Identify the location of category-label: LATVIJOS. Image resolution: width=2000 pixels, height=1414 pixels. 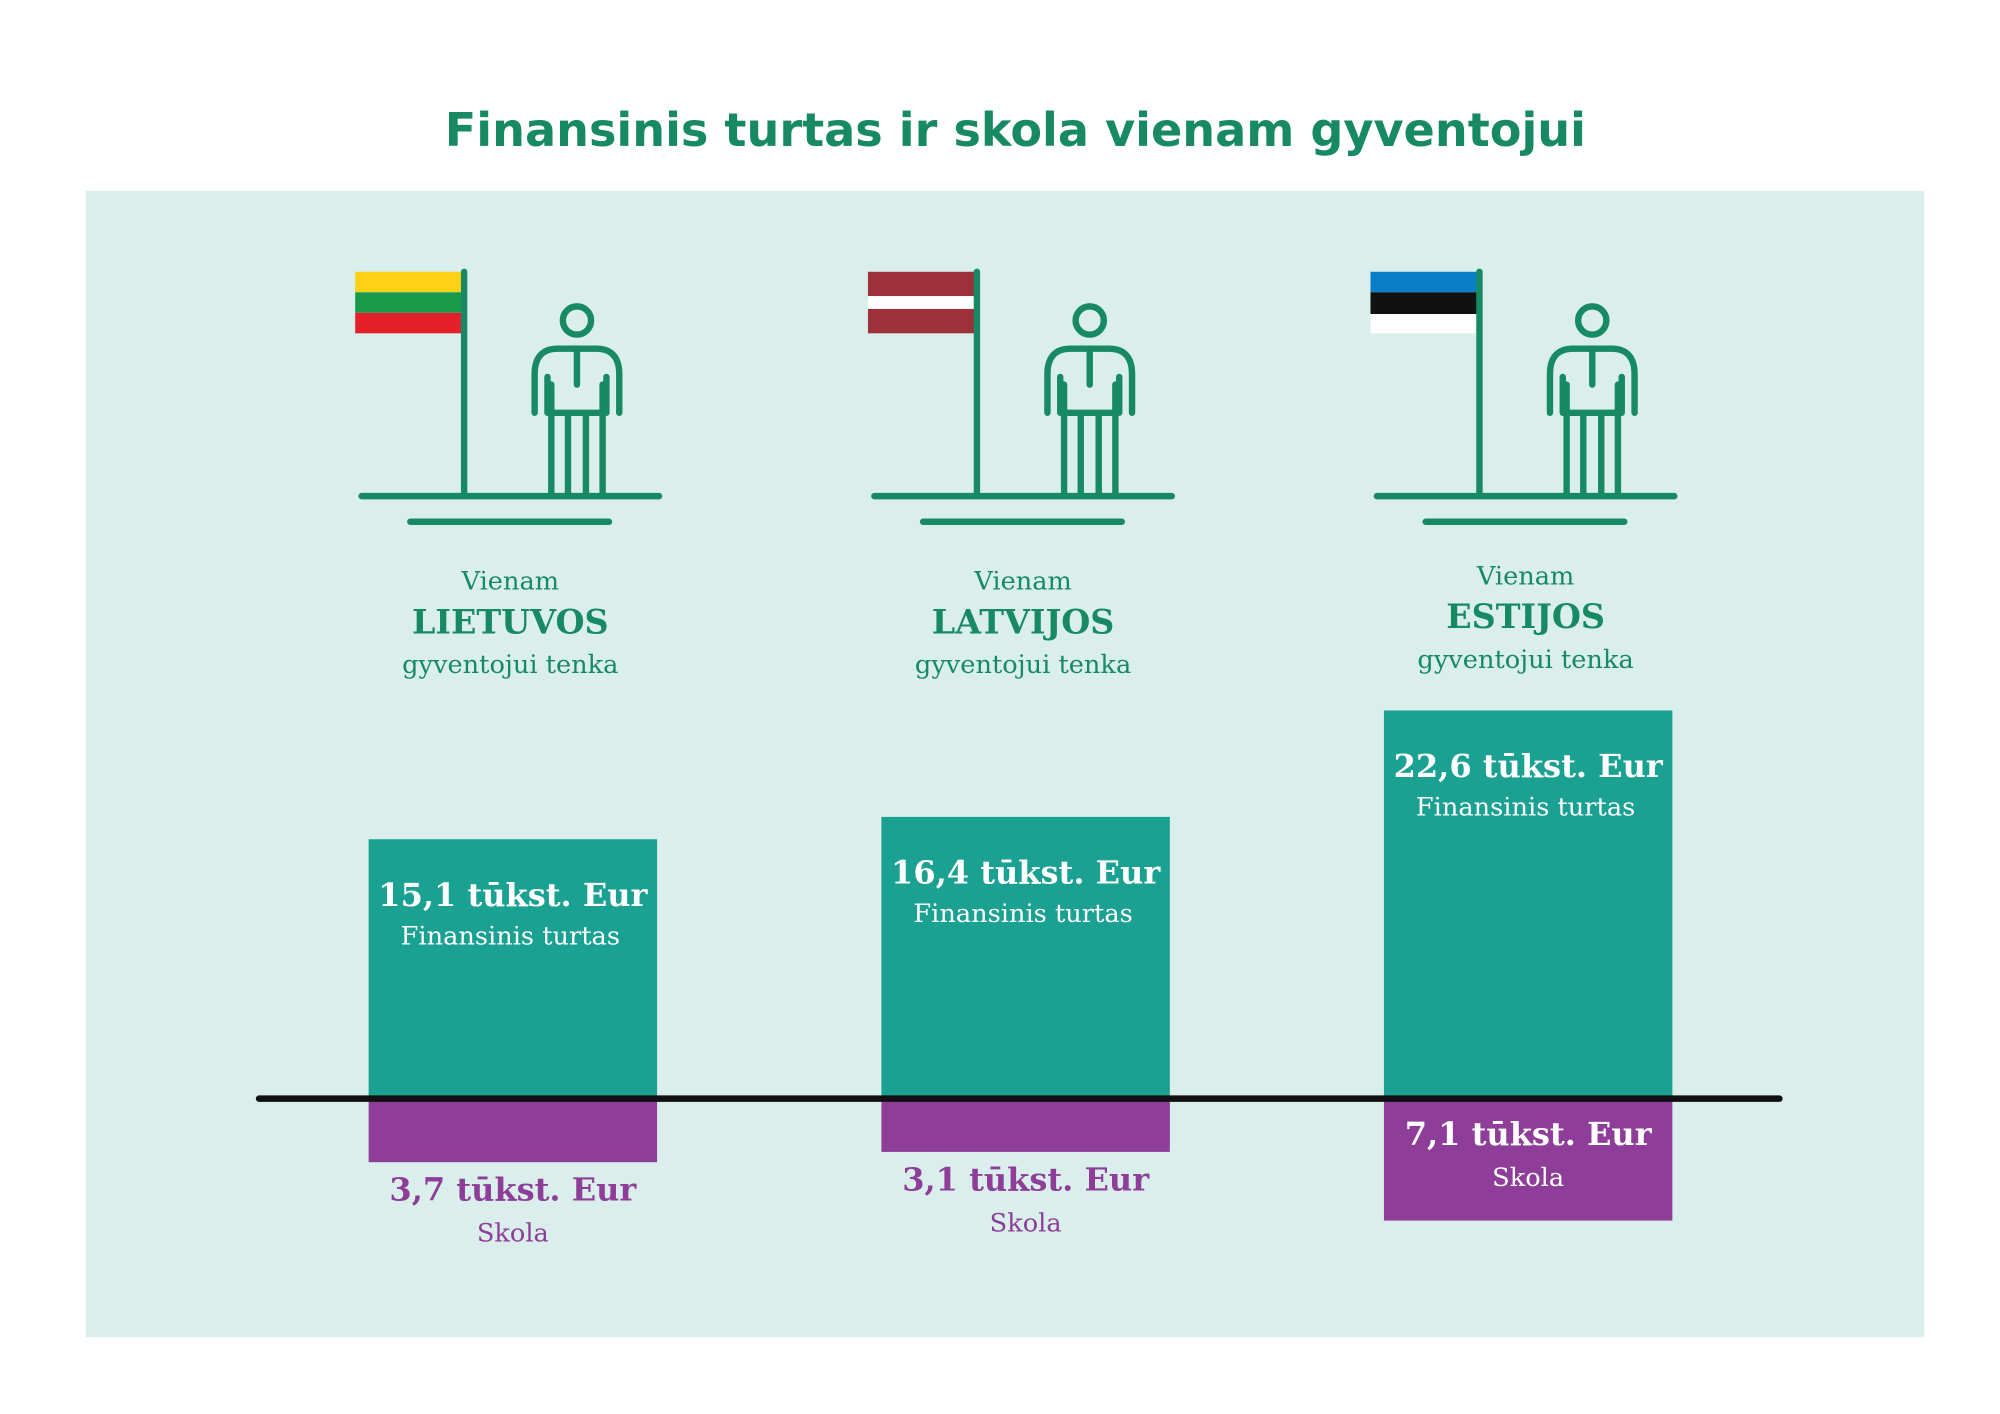
(1023, 621).